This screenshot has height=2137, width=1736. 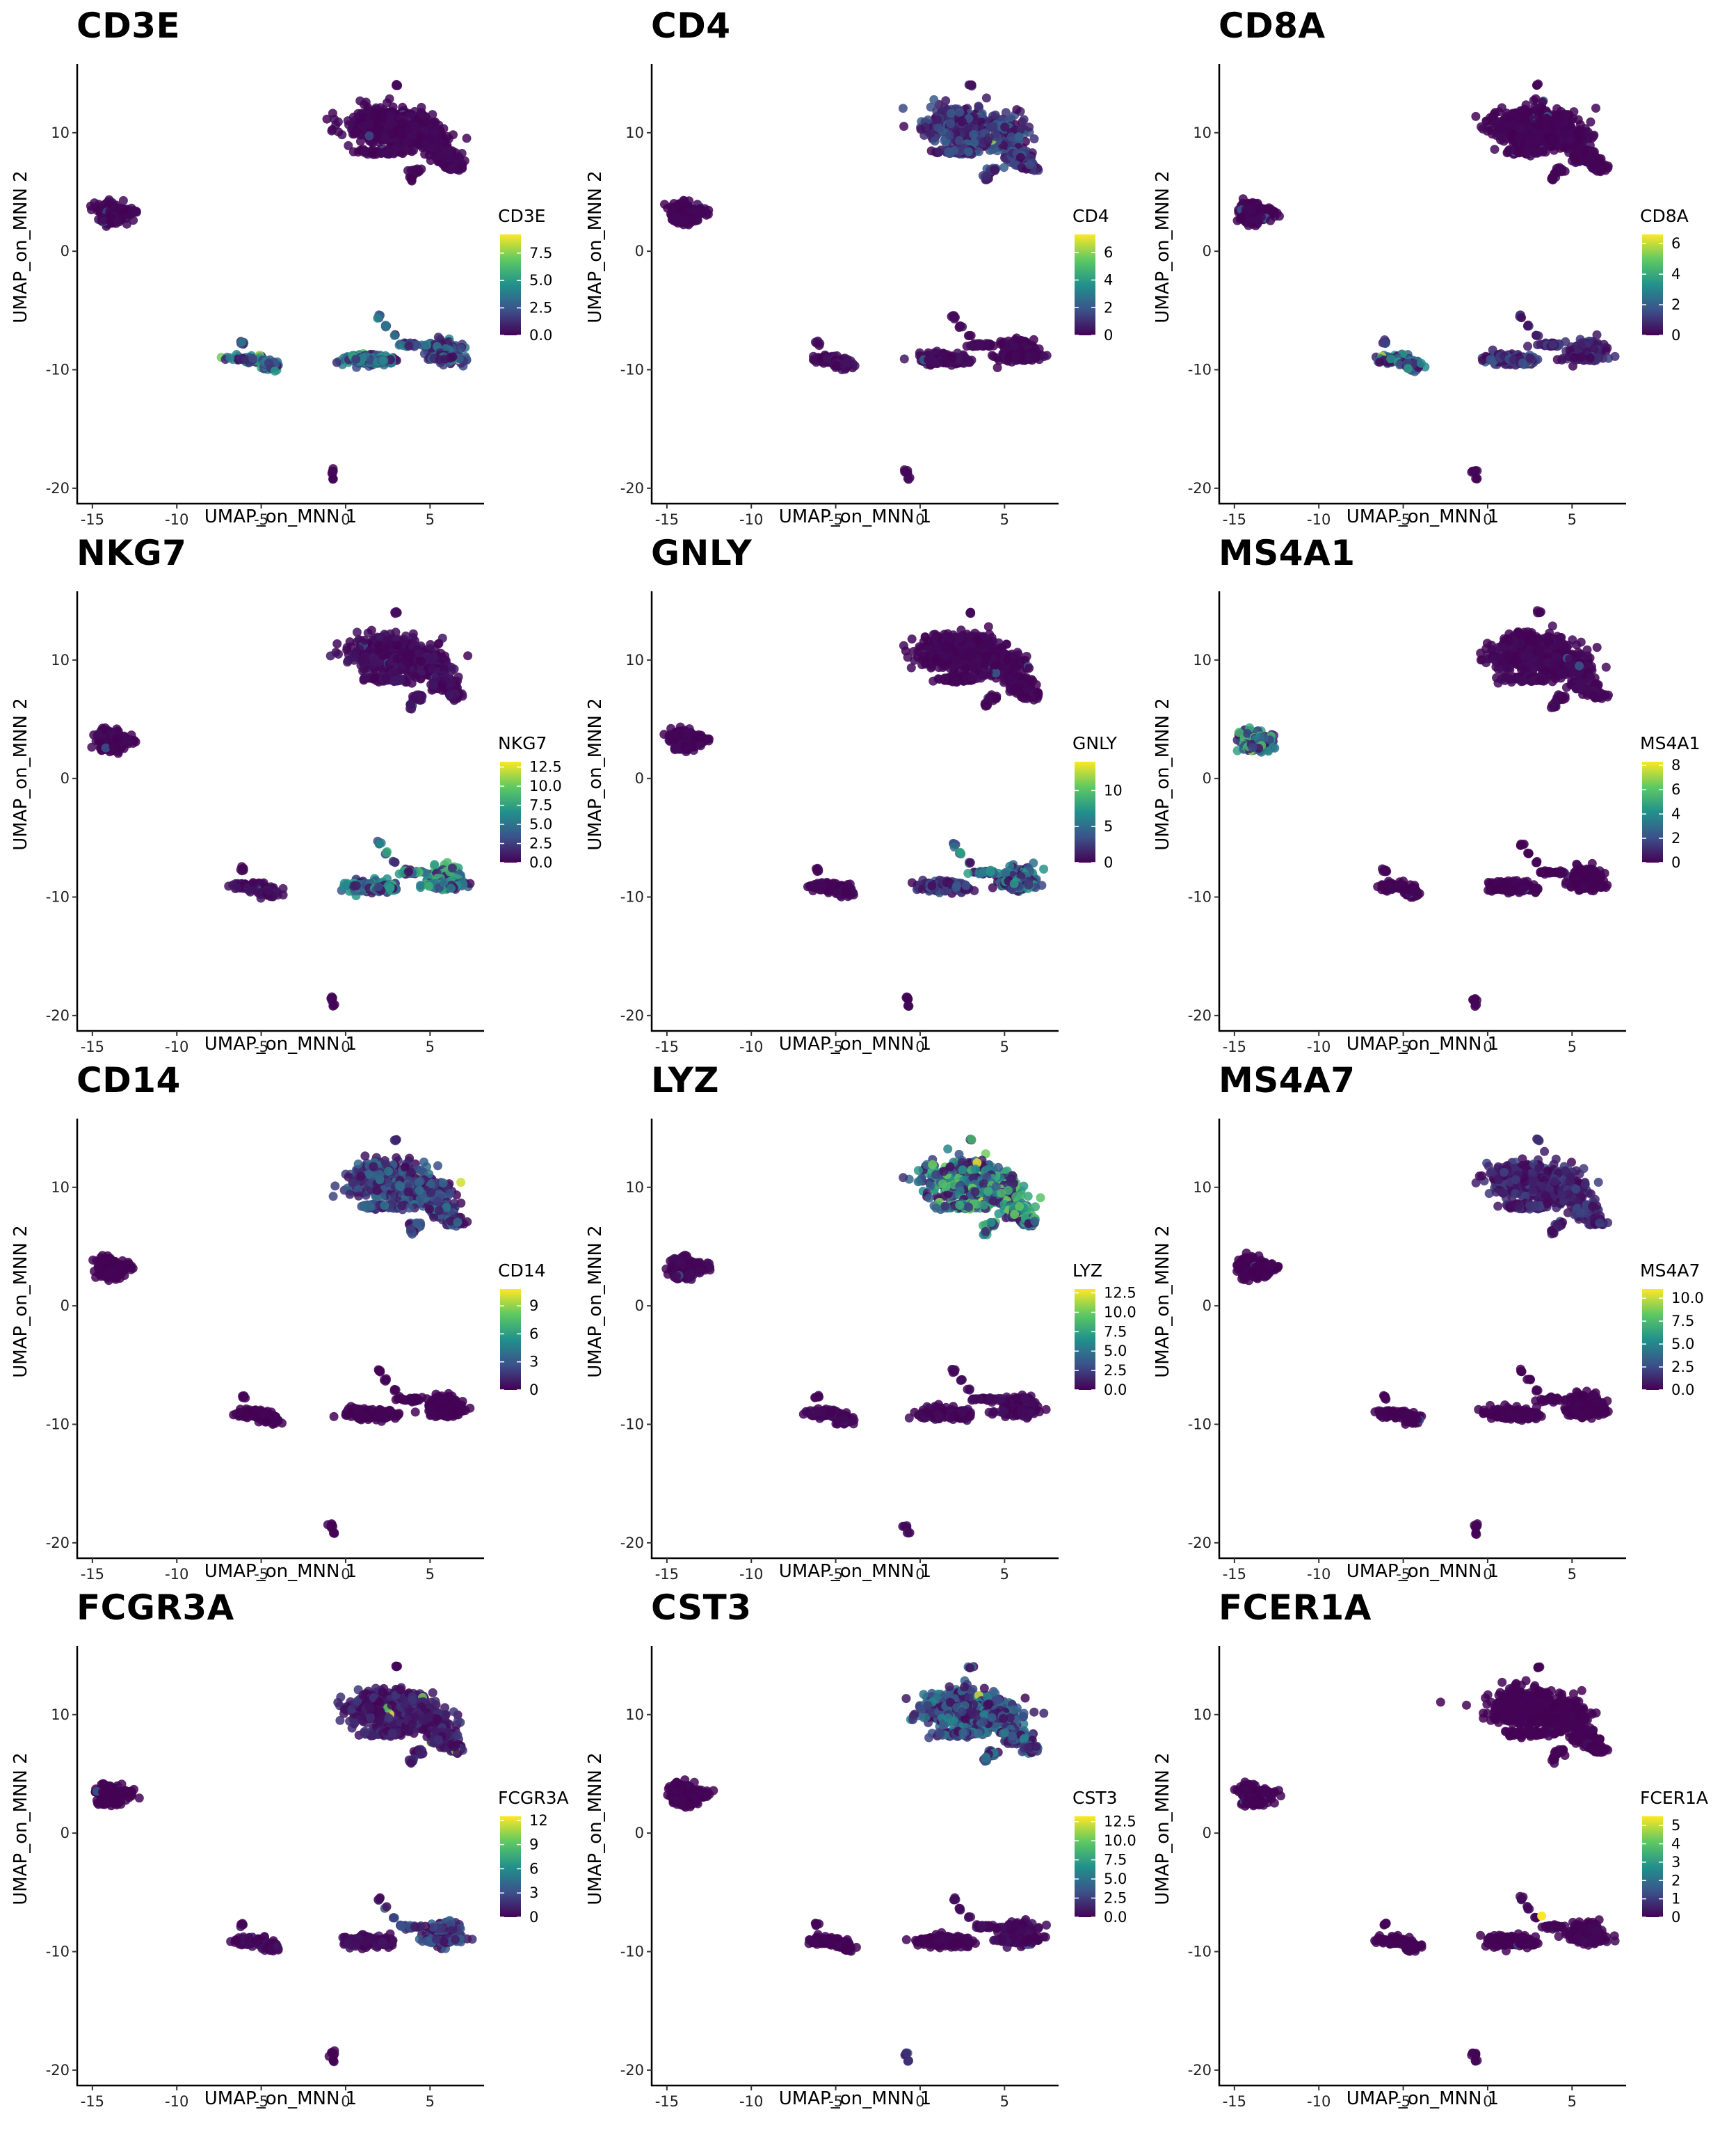 What do you see at coordinates (632, 488) in the screenshot?
I see `y-tick-label: -20` at bounding box center [632, 488].